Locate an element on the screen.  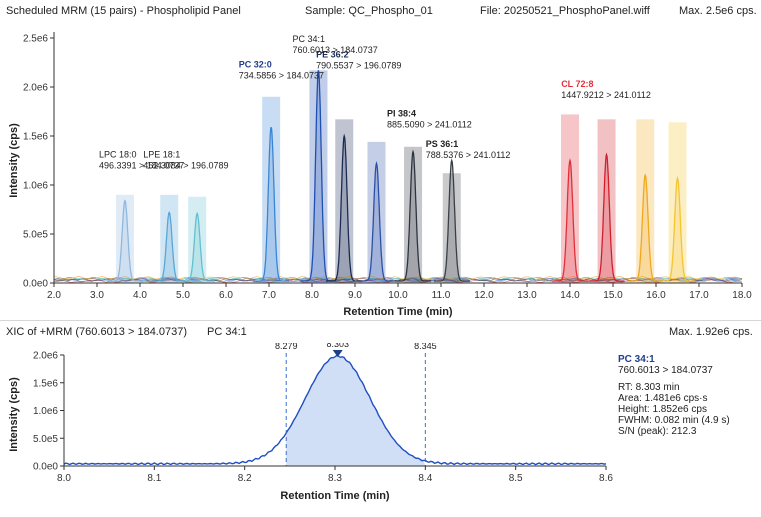
peak-label-4: PE 36:2 is located at coordinates (332, 55).